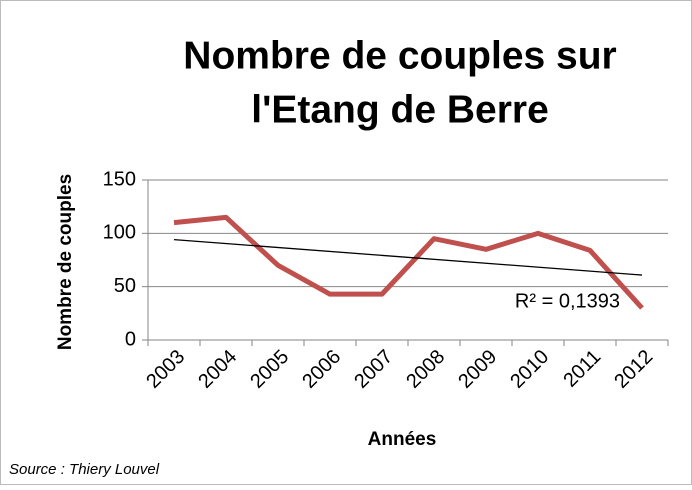  Describe the element at coordinates (408, 257) in the screenshot. I see `trendline` at that location.